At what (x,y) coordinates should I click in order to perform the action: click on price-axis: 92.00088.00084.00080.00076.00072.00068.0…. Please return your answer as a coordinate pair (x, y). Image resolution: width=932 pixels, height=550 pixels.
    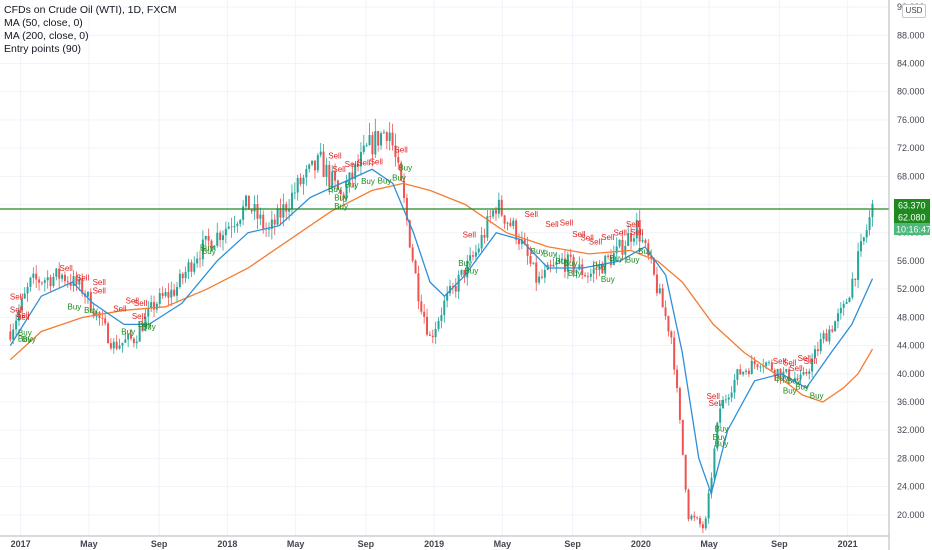
    Looking at the image, I should click on (911, 261).